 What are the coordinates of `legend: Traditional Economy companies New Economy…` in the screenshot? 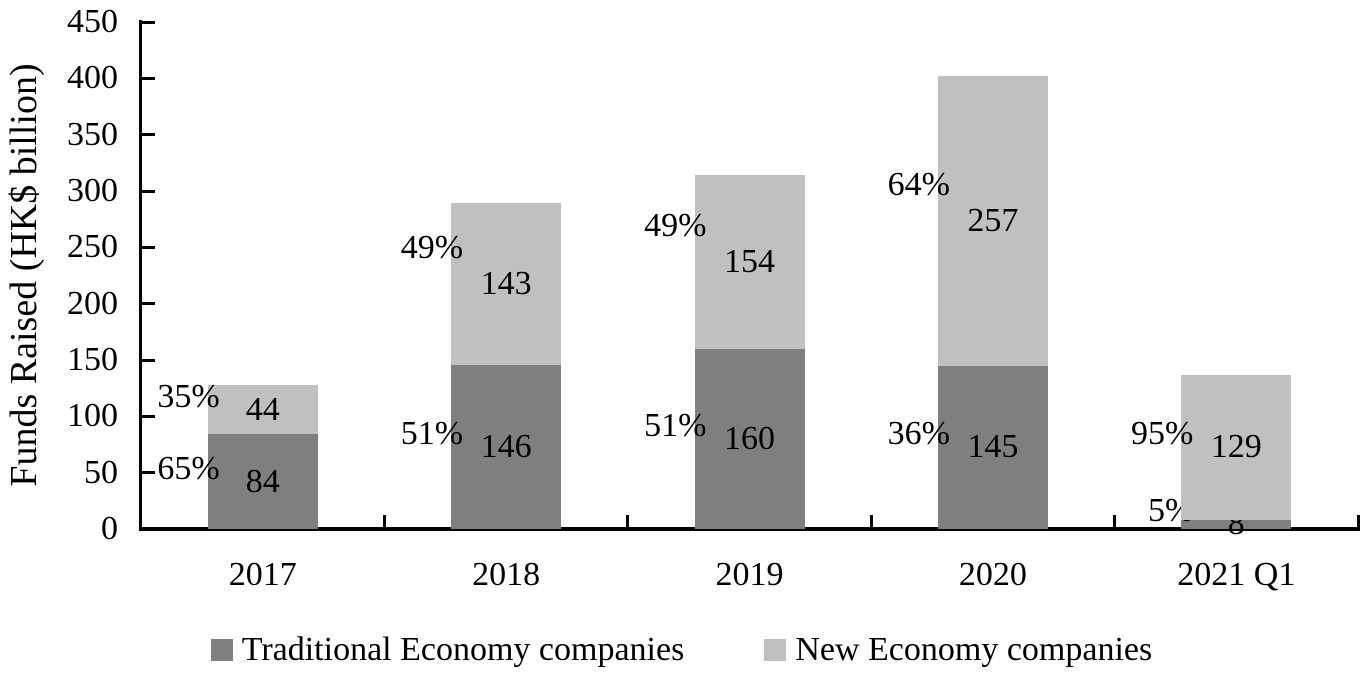 It's located at (681, 650).